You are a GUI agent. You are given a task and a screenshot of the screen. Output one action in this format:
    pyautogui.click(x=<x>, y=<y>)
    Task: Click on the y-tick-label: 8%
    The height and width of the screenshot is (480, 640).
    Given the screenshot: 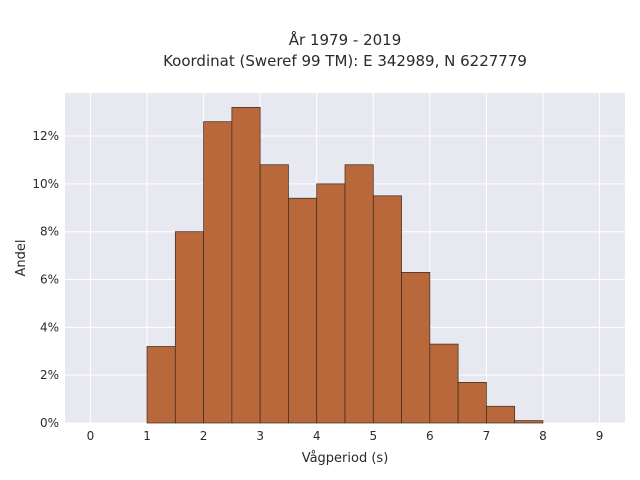 What is the action you would take?
    pyautogui.click(x=49, y=232)
    